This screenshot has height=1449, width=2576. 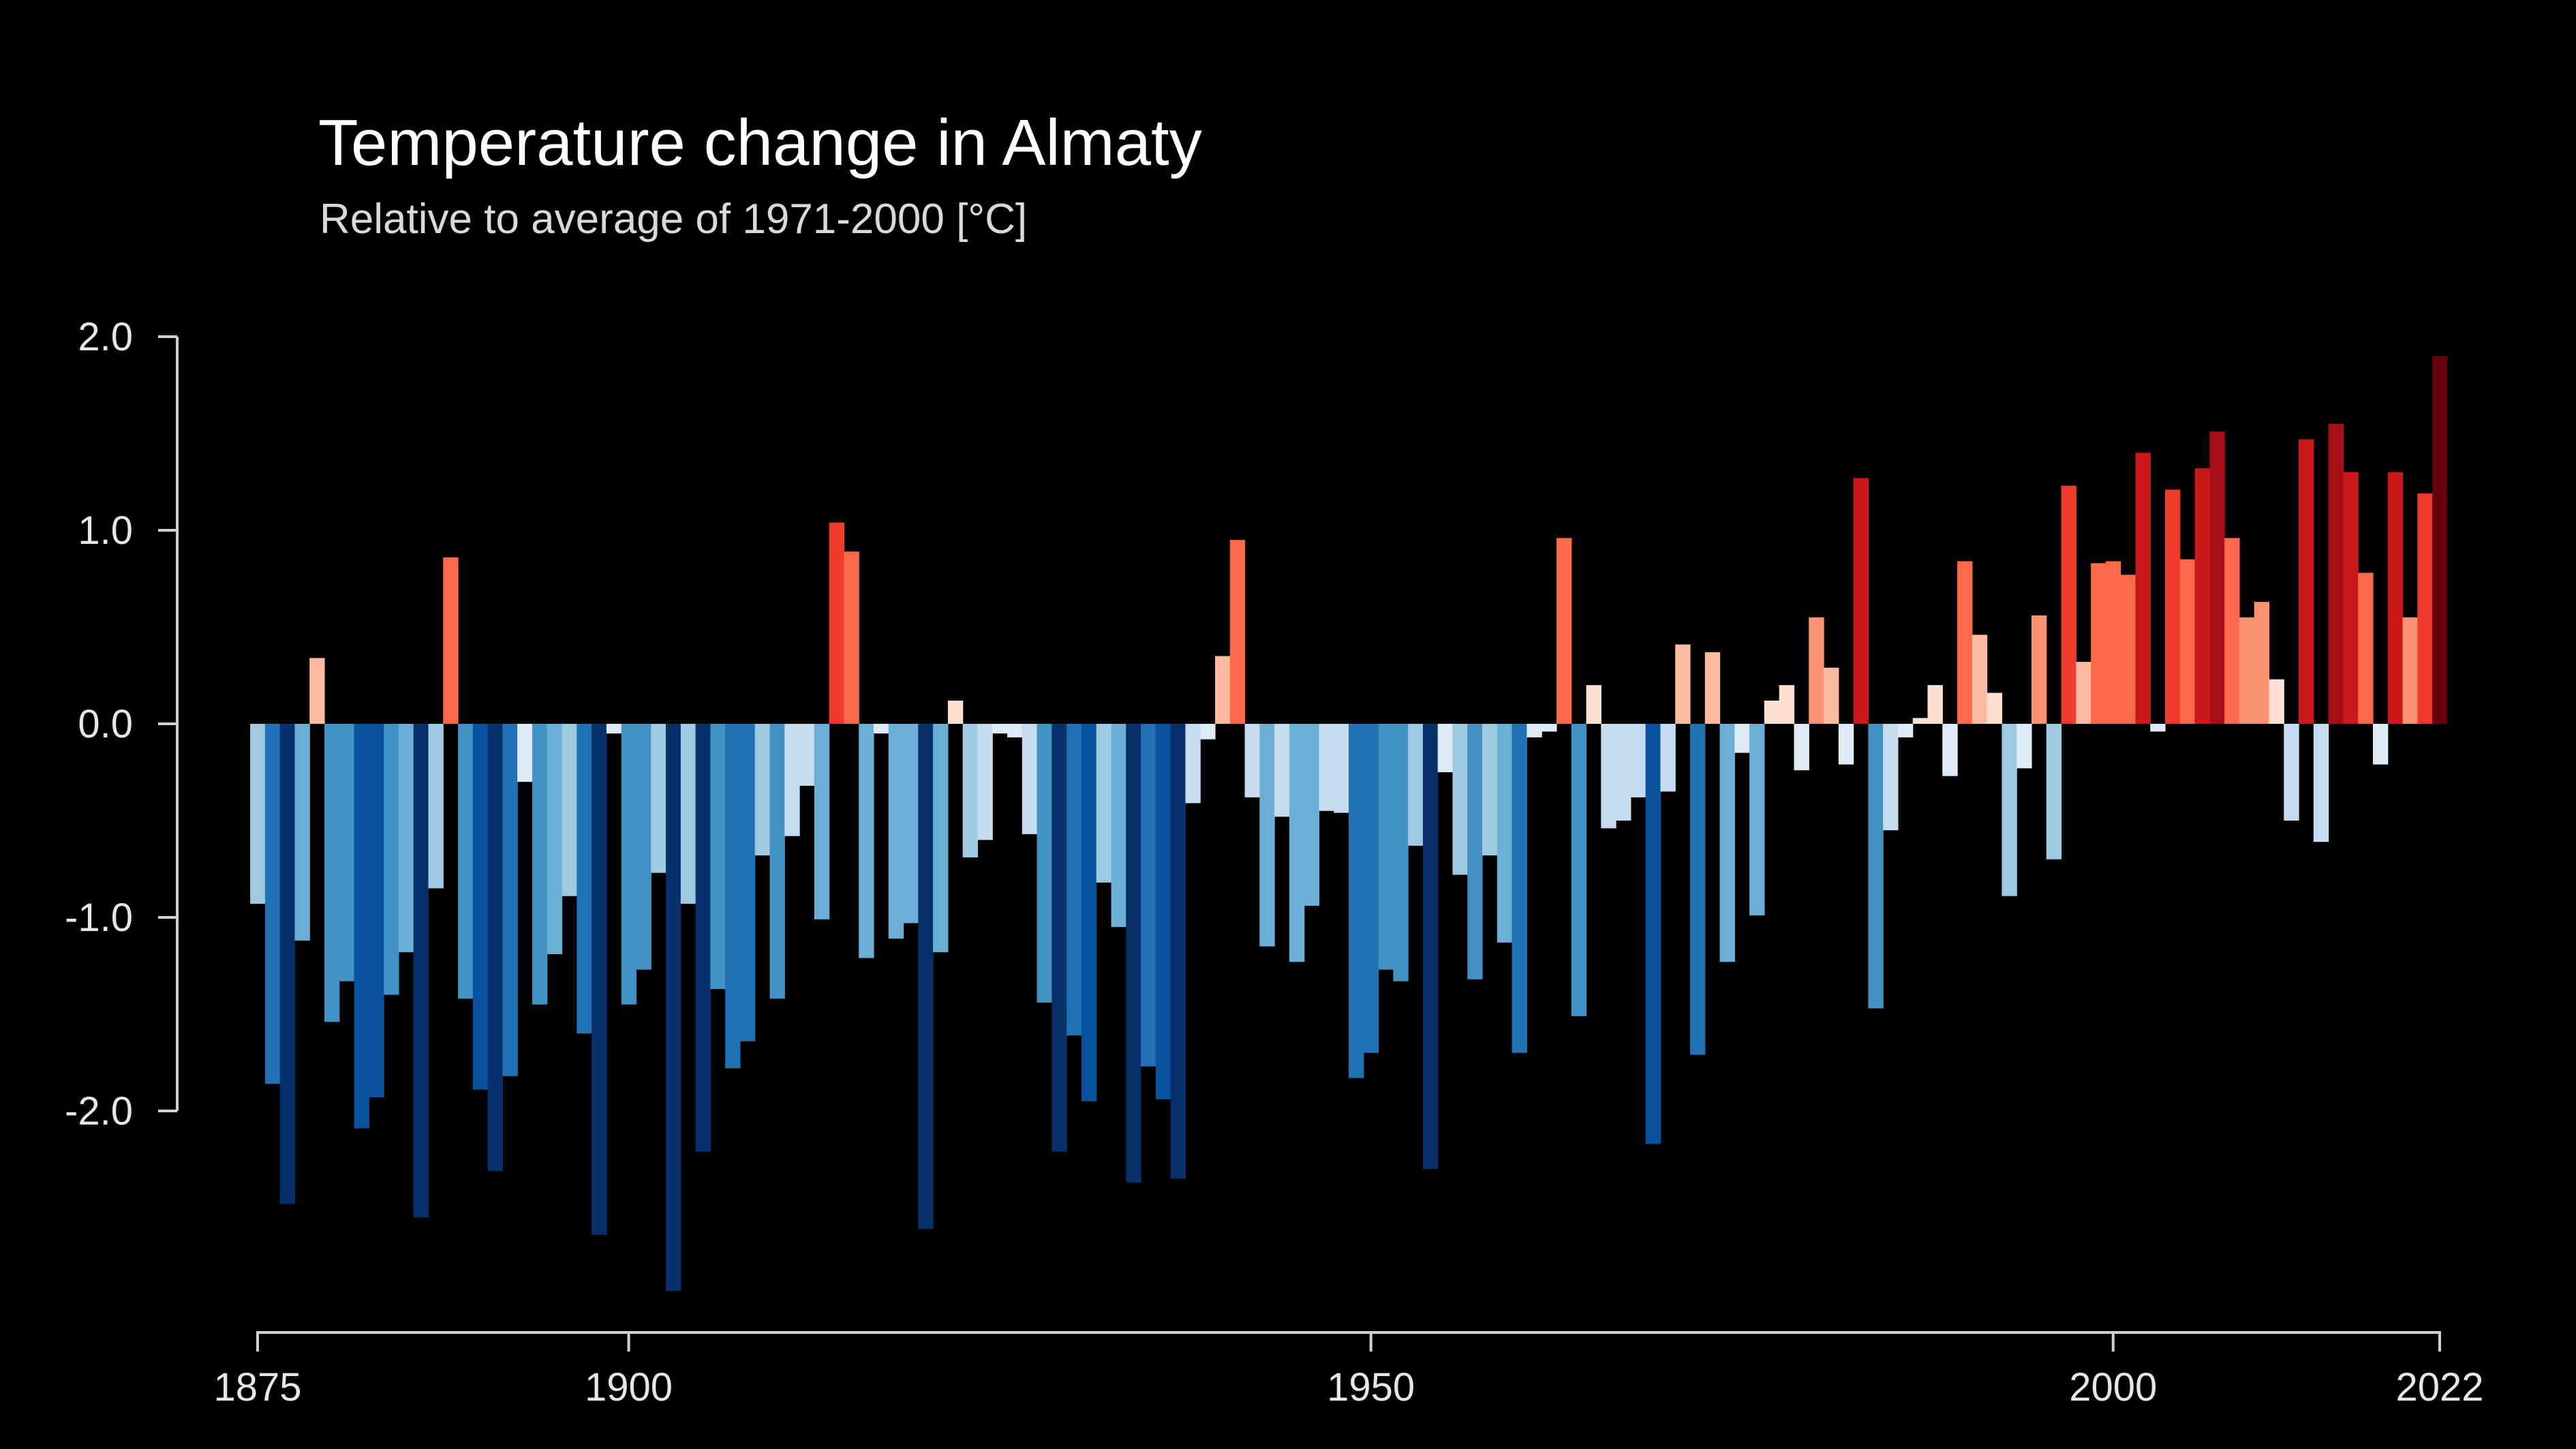 What do you see at coordinates (643, 847) in the screenshot?
I see `bar-1901` at bounding box center [643, 847].